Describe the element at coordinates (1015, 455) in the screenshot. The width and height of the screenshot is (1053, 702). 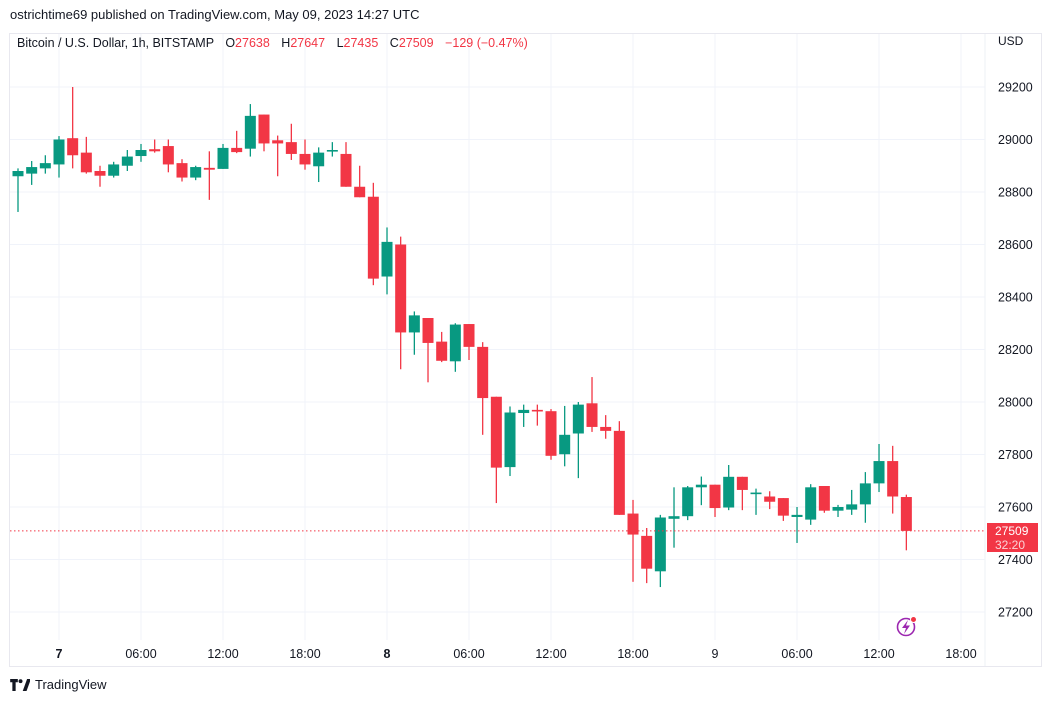
I see `price-tick-label: 27800` at that location.